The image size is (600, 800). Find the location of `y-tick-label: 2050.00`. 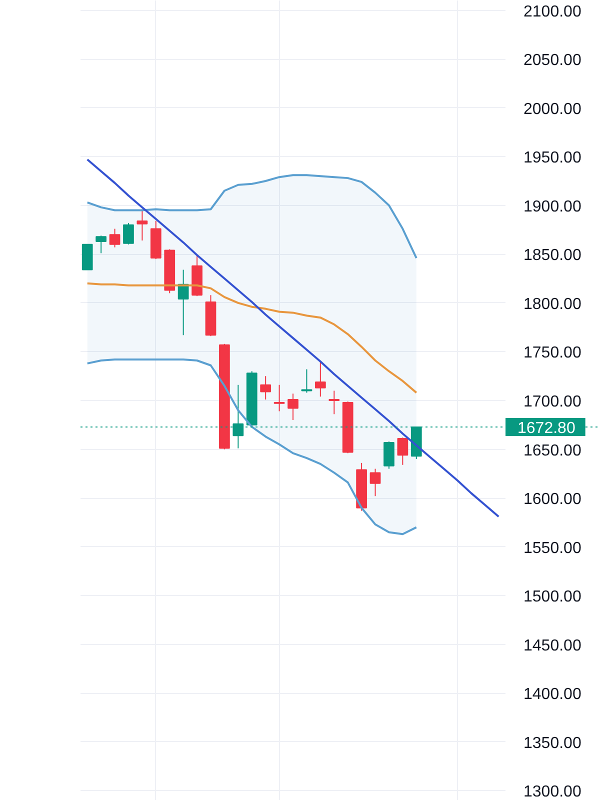

y-tick-label: 2050.00 is located at coordinates (553, 61).